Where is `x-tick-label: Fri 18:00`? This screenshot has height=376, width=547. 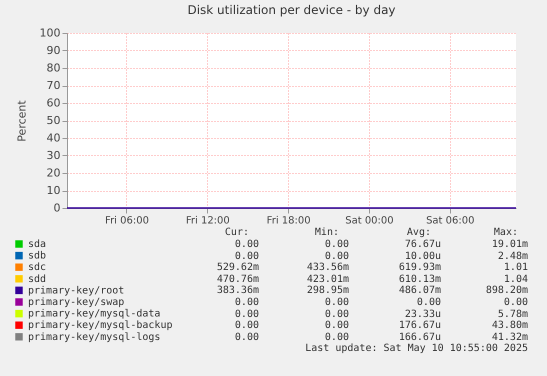 x-tick-label: Fri 18:00 is located at coordinates (288, 221).